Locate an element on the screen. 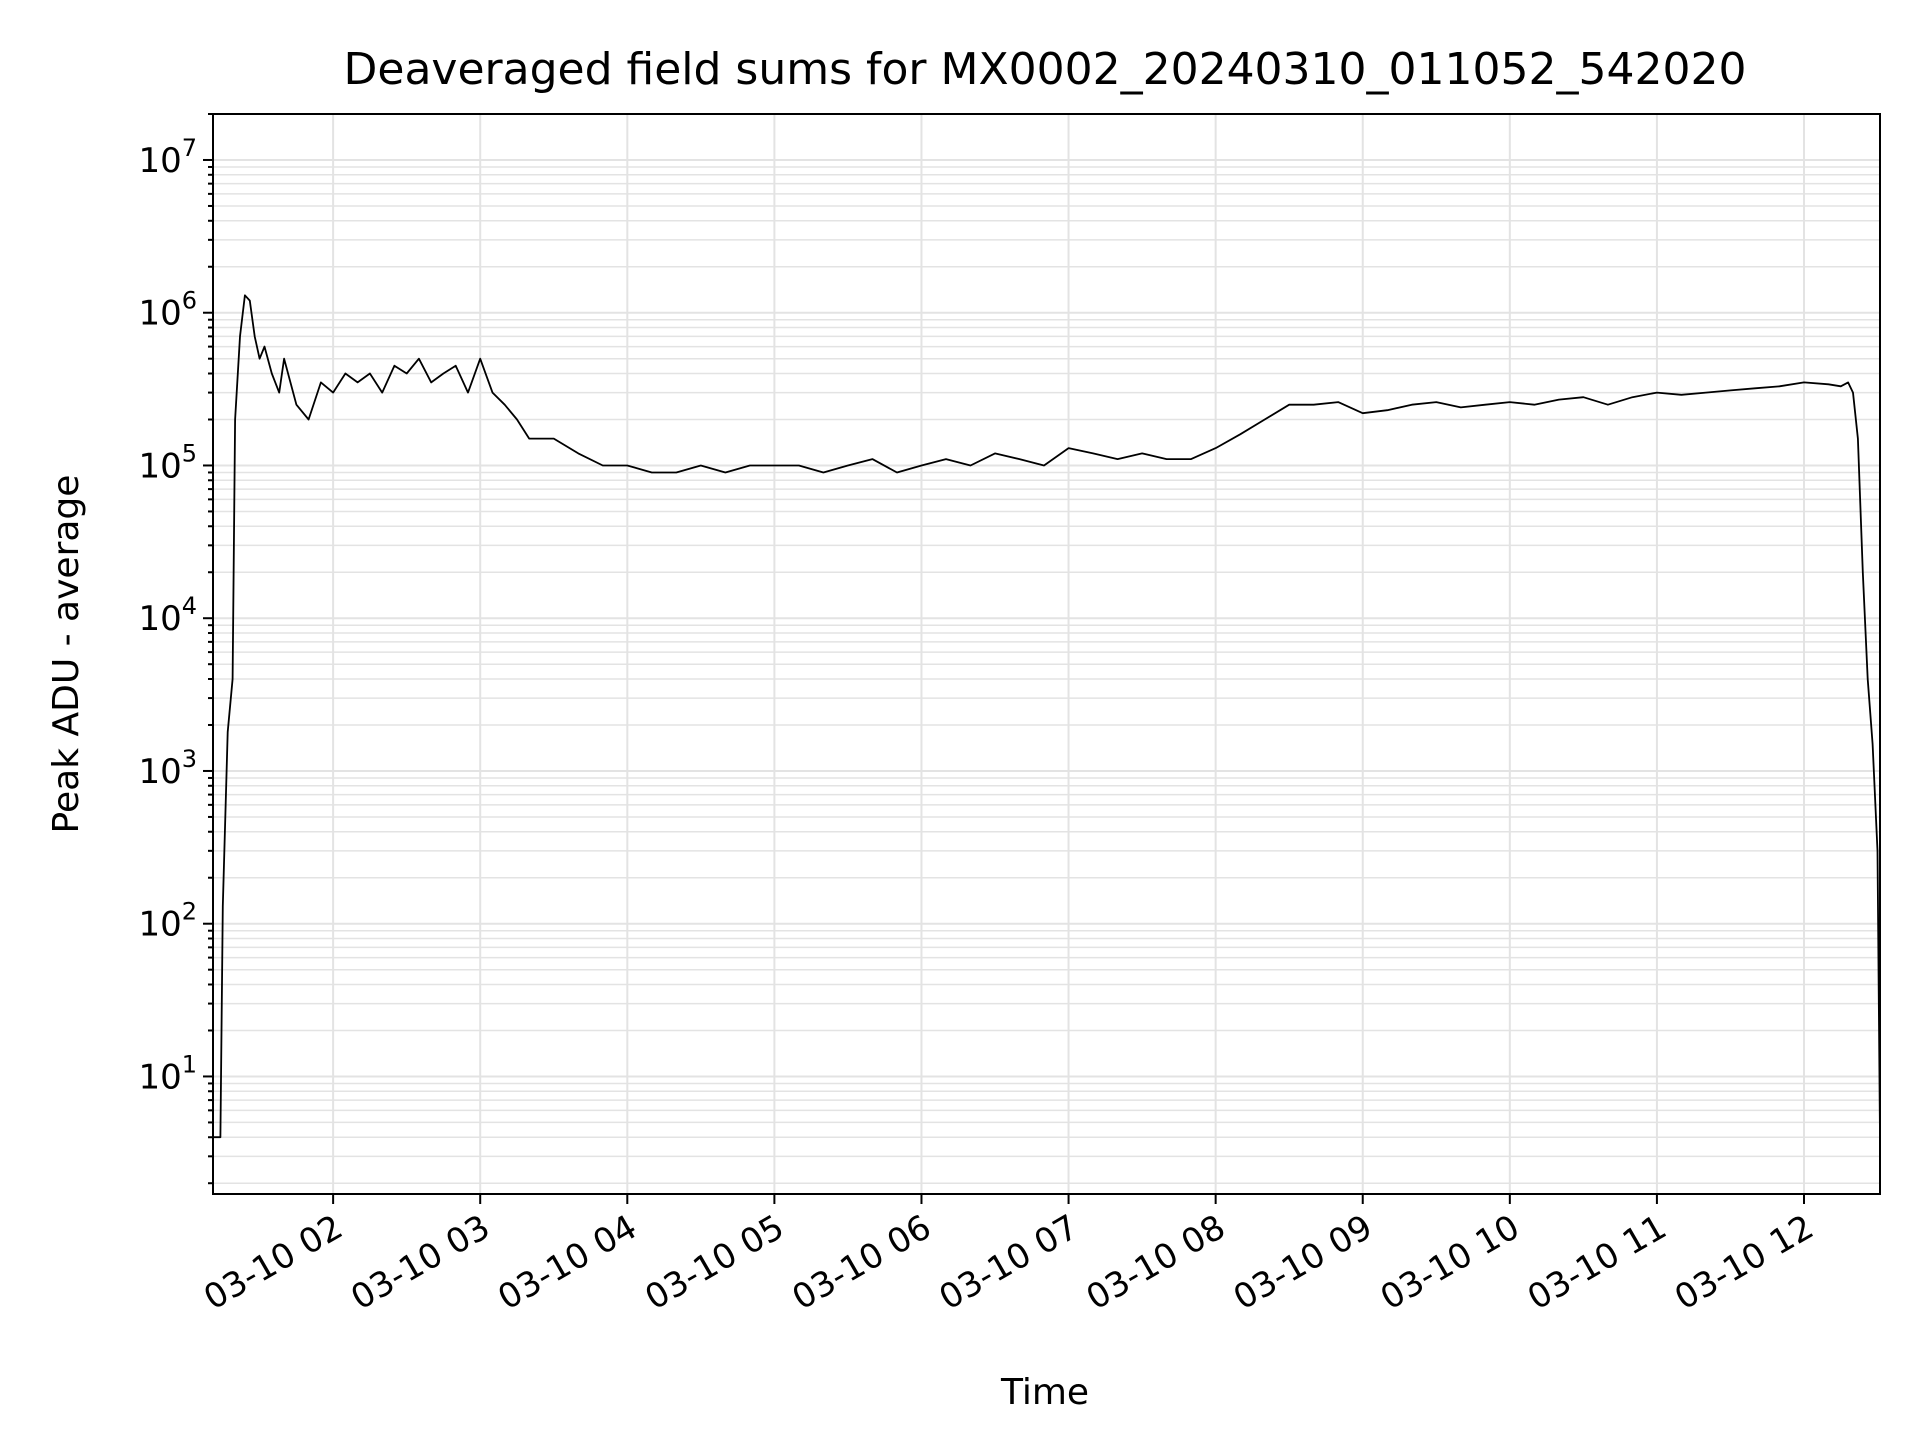 The width and height of the screenshot is (1920, 1440). y-axis-label: Peak ADU - average is located at coordinates (66, 654).